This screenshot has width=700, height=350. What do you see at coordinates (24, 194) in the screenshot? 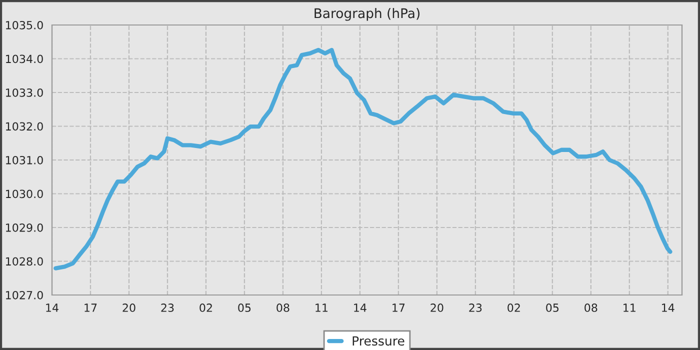
I see `y-tick-label: 1030.0` at bounding box center [24, 194].